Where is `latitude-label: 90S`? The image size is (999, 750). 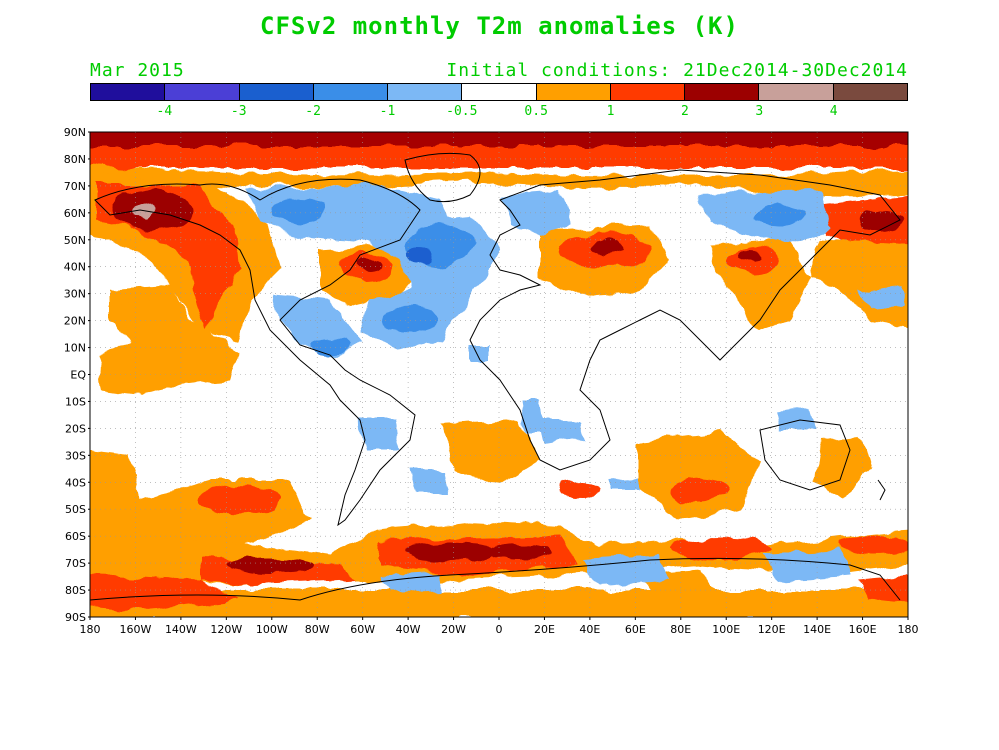 latitude-label: 90S is located at coordinates (75, 617).